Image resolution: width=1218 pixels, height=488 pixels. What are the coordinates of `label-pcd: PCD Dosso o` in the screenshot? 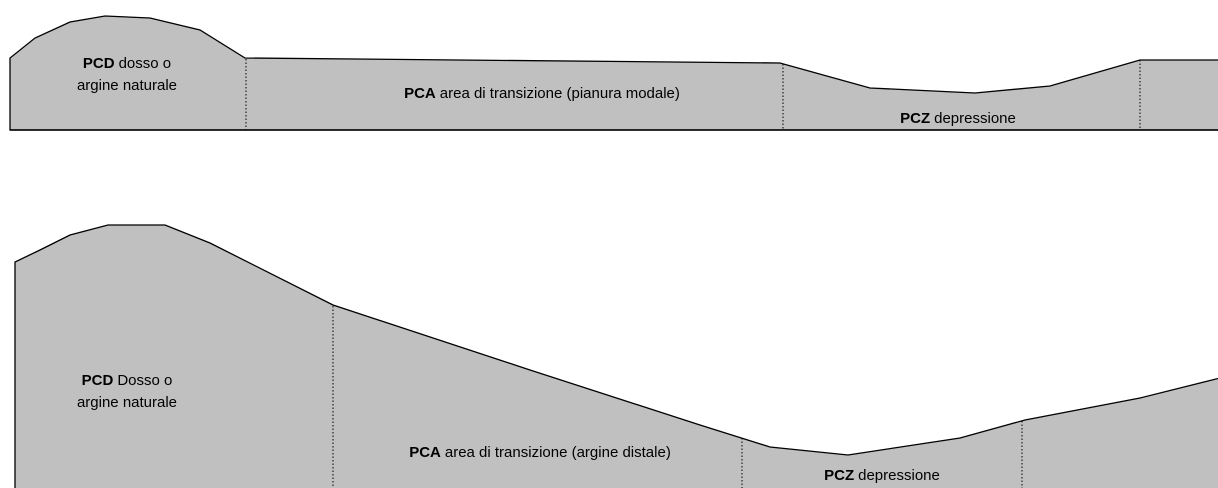 It's located at (127, 380).